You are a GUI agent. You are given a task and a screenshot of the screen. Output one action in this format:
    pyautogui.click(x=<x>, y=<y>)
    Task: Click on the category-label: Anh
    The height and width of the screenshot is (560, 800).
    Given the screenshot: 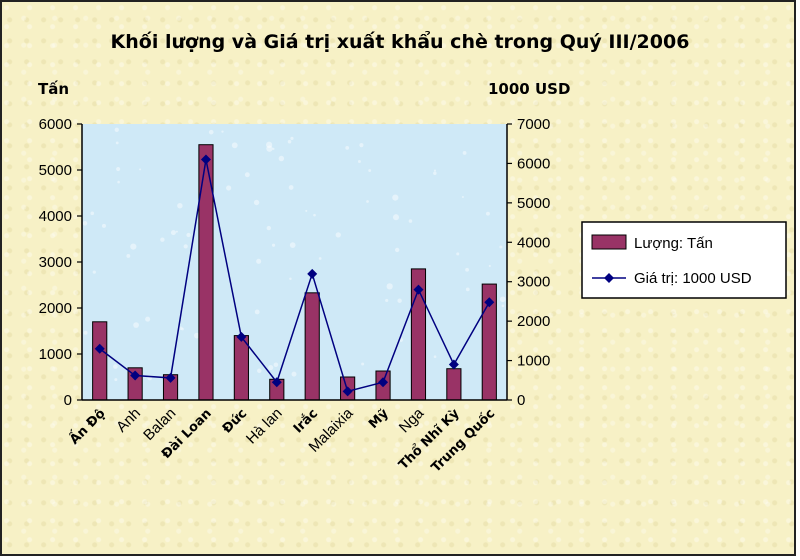 What is the action you would take?
    pyautogui.click(x=128, y=420)
    